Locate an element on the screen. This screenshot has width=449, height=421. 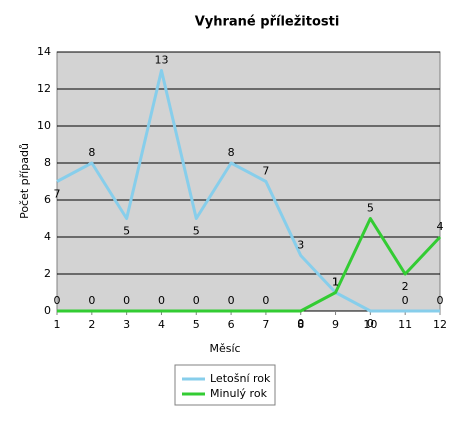
x-tick-label: 8 is located at coordinates (300, 324).